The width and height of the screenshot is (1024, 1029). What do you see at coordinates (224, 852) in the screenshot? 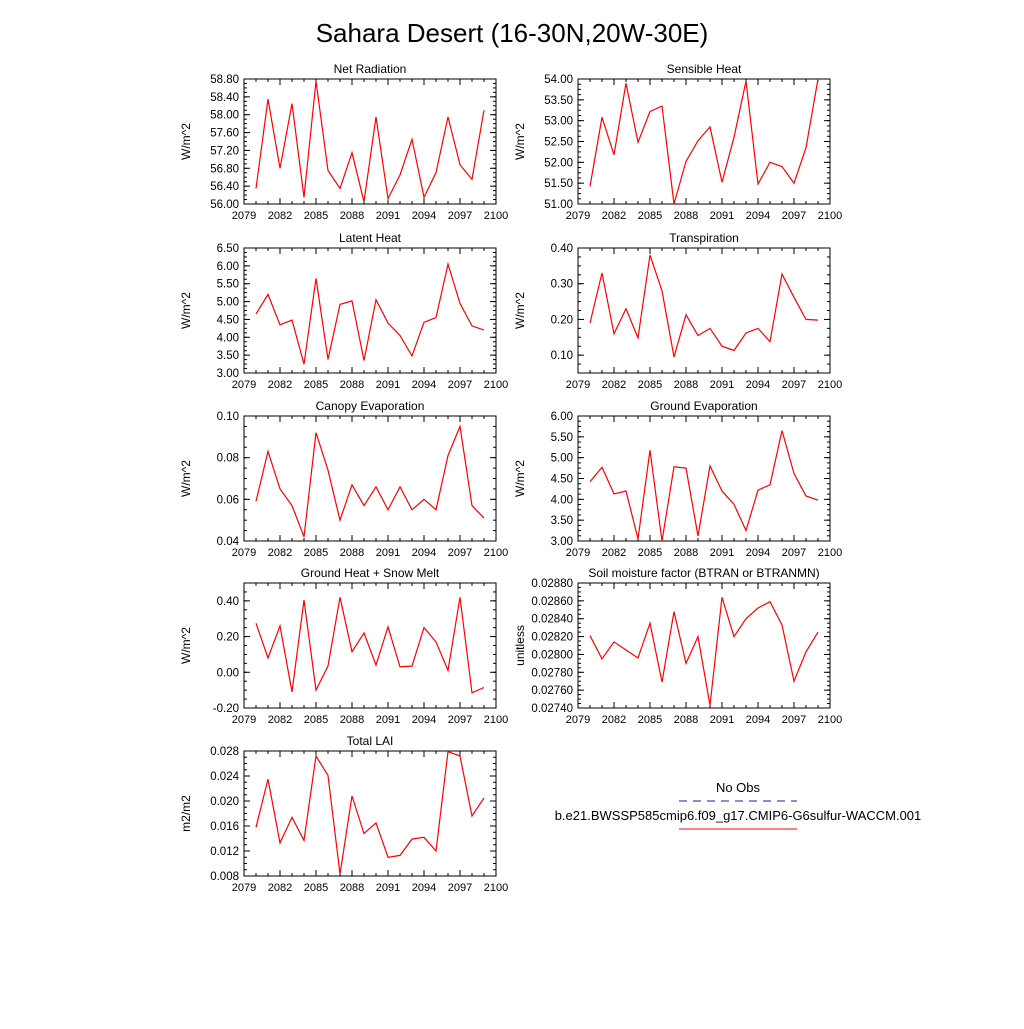
I see `y-tick-label: 0.012` at bounding box center [224, 852].